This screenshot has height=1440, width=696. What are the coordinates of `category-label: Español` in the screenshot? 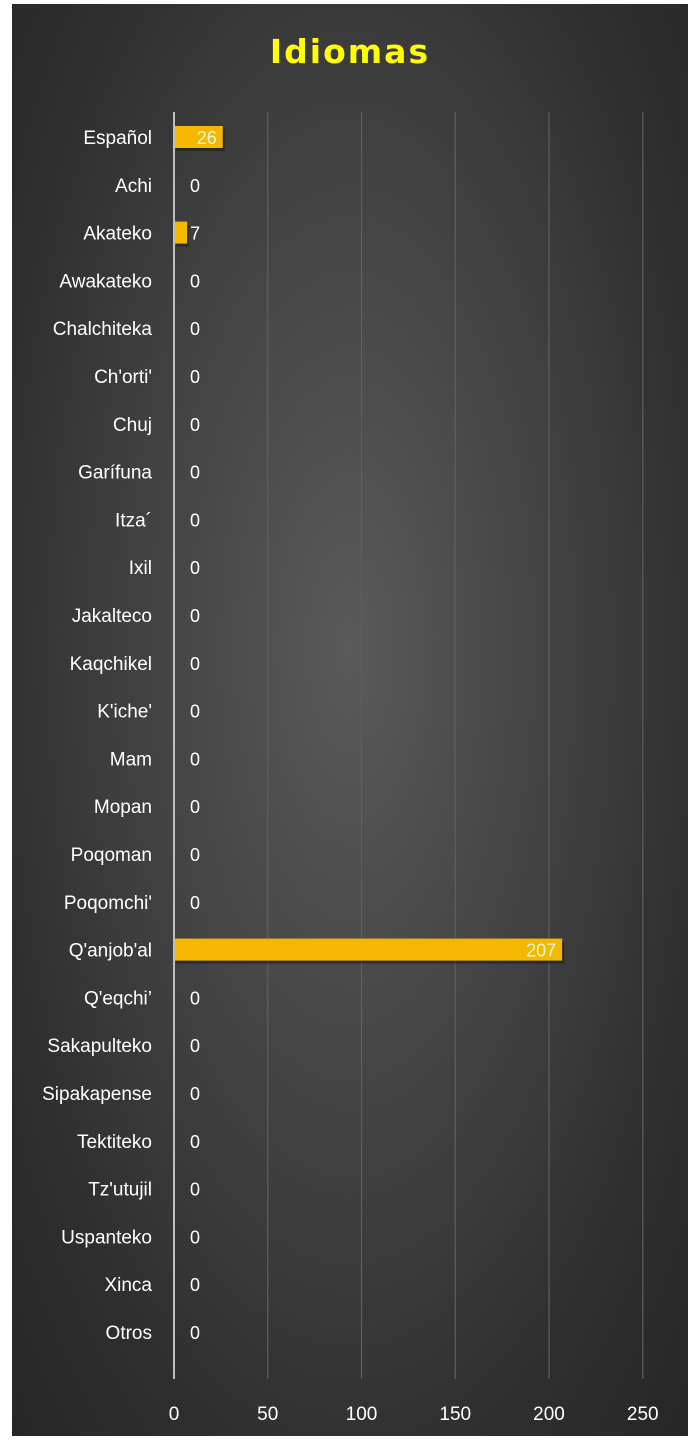 It's located at (117, 138).